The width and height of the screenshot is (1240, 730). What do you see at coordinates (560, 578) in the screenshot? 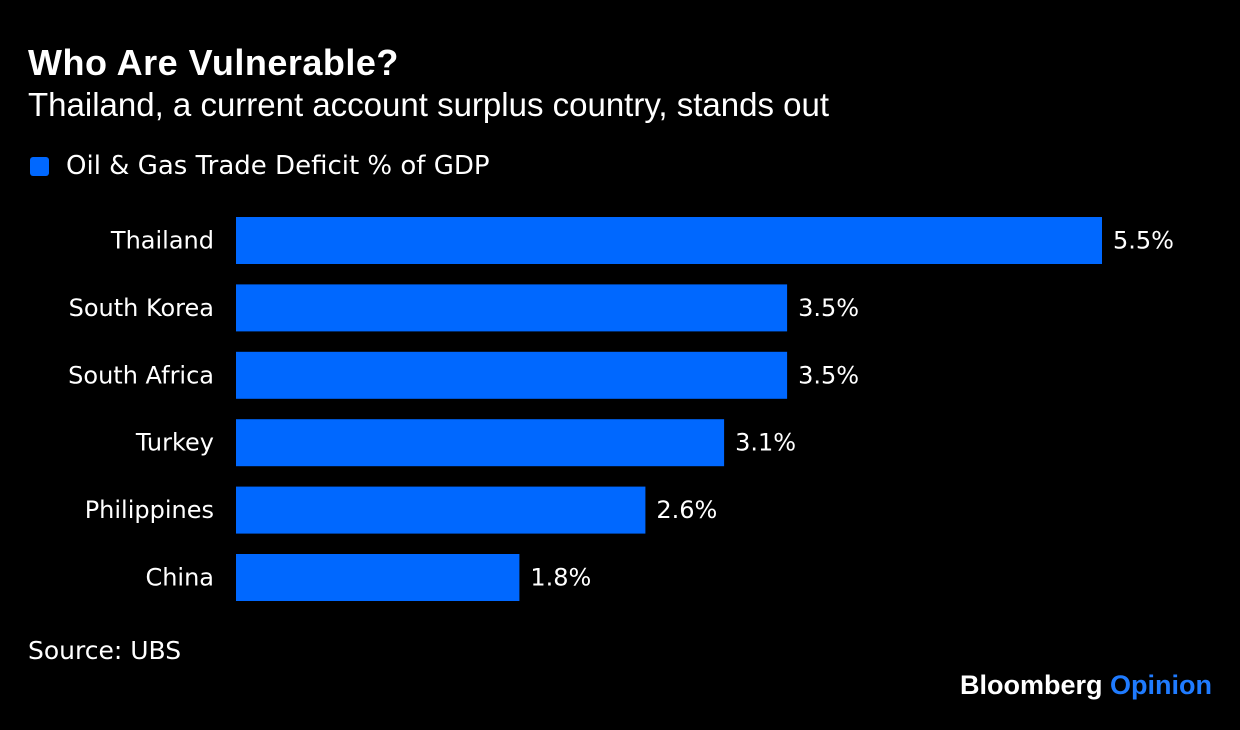
I see `data-label: 1.8%` at bounding box center [560, 578].